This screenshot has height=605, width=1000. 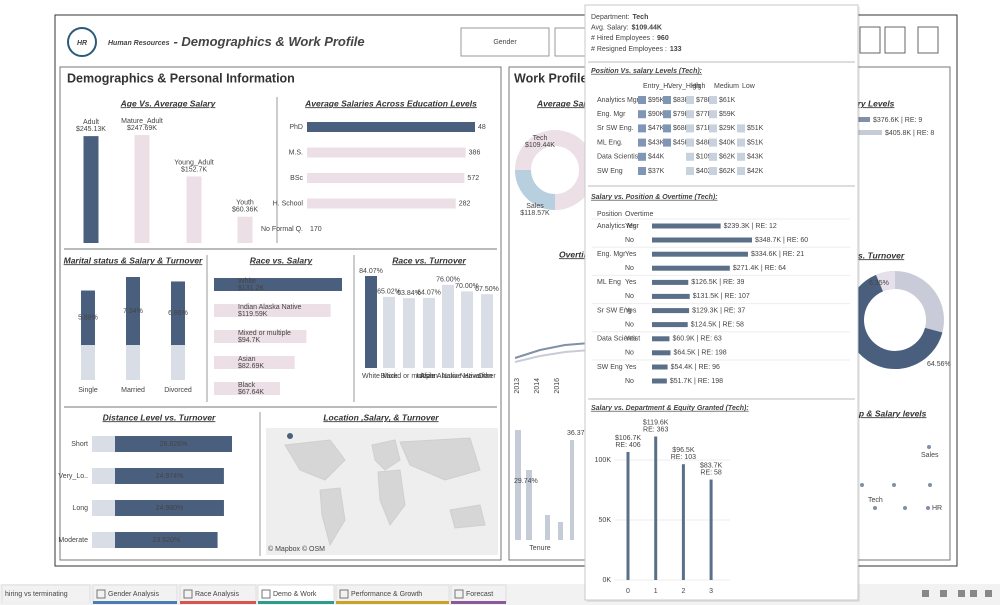 I want to click on value-label: RE: 58, so click(x=711, y=472).